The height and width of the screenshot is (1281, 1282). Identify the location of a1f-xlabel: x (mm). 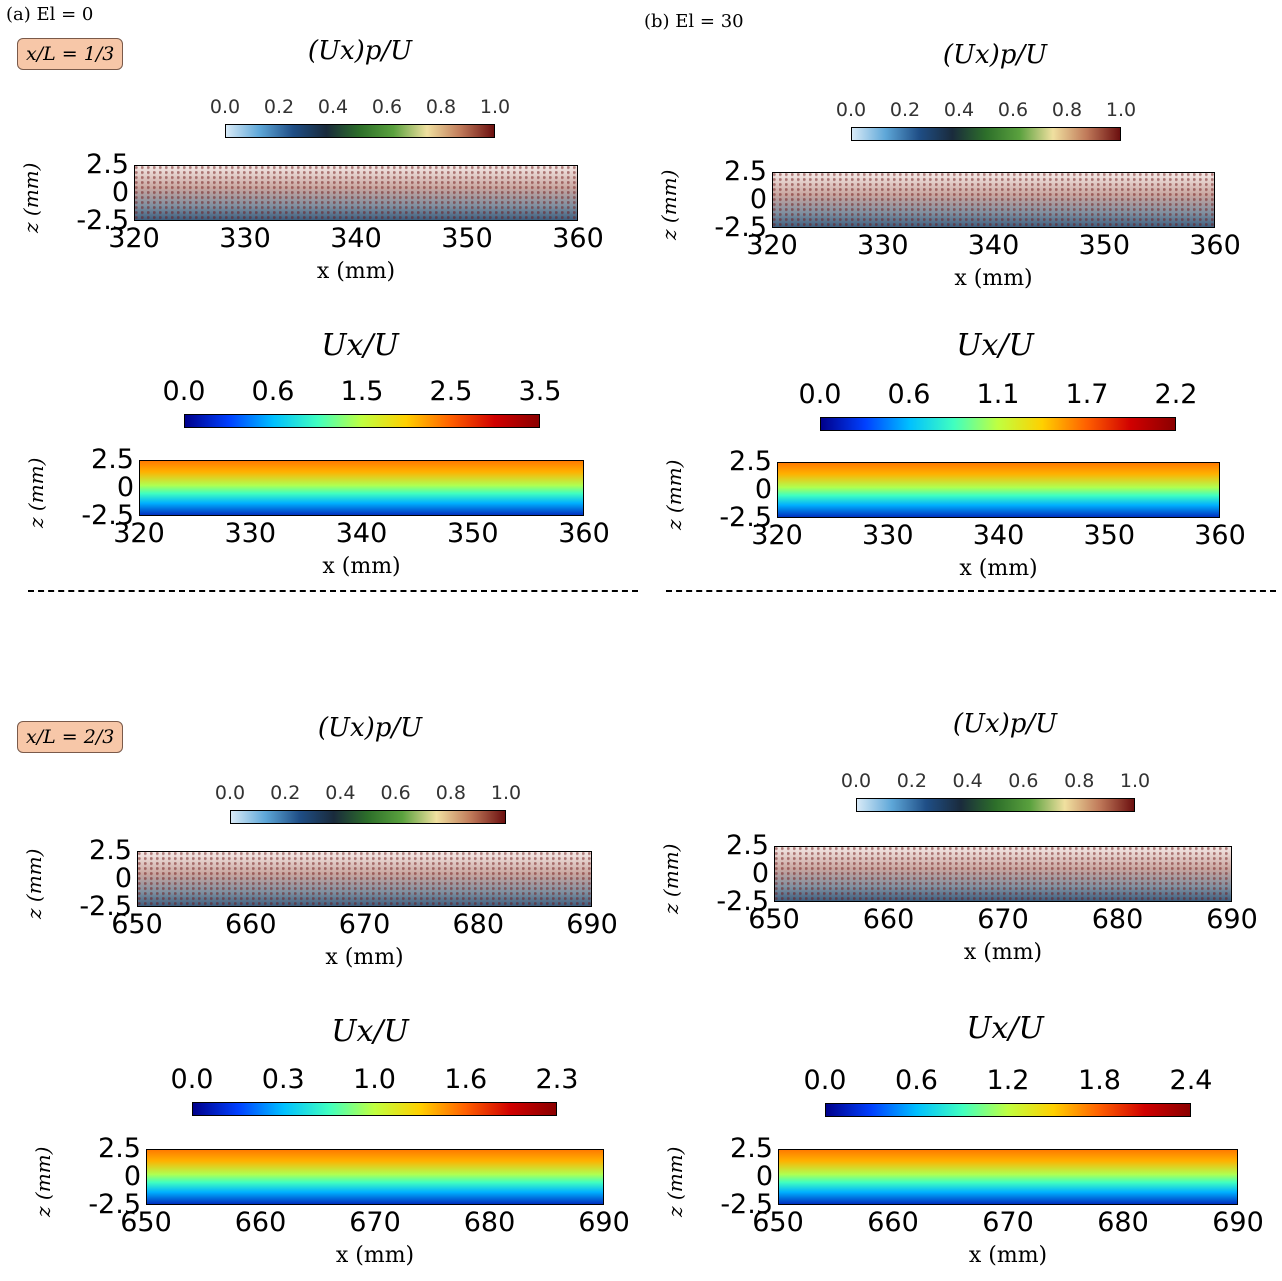
(361, 566).